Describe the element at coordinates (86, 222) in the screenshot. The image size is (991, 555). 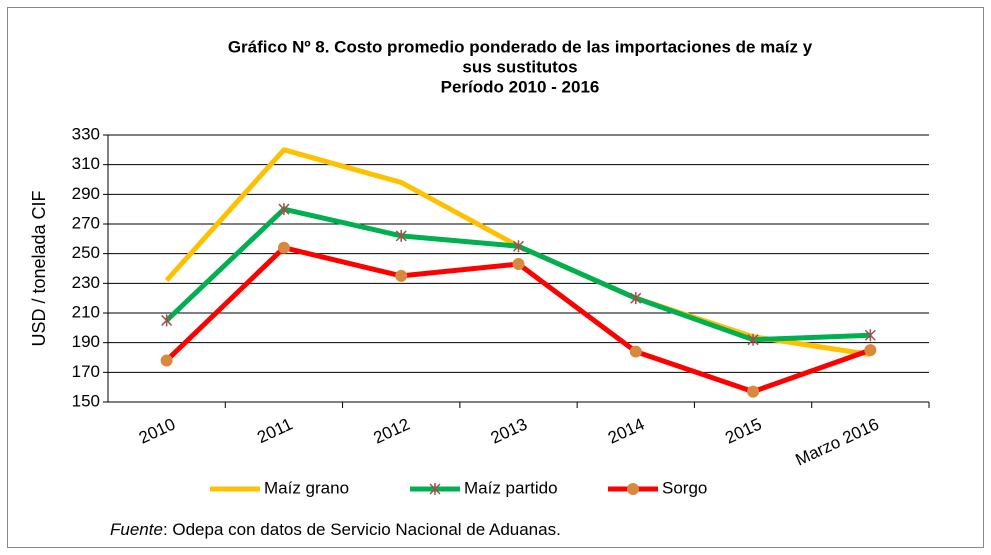
I see `y-tick-label: 270` at that location.